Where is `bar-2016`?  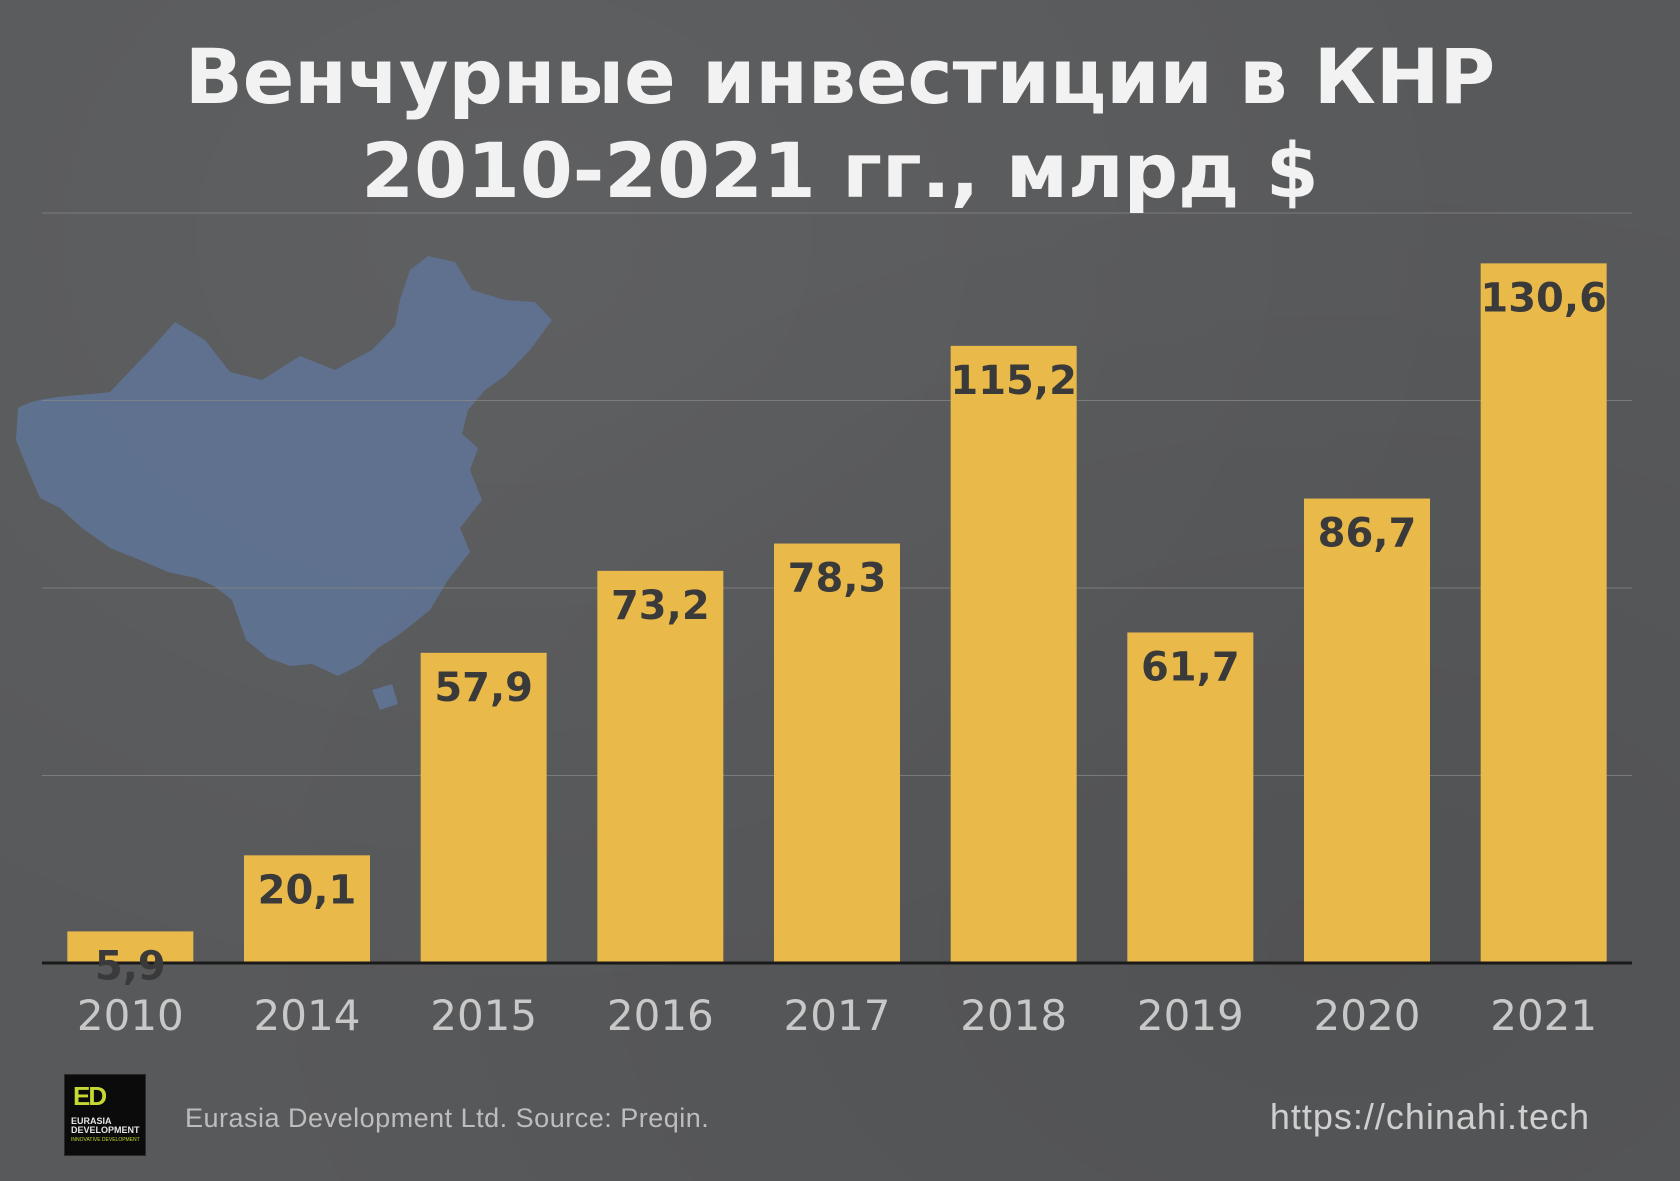 bar-2016 is located at coordinates (660, 766).